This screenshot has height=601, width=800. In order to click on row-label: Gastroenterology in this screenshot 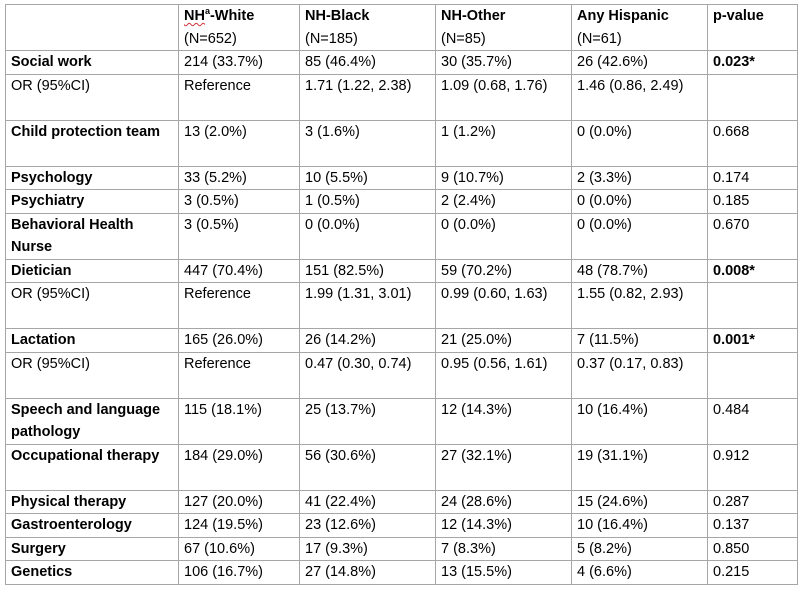, I will do `click(92, 525)`.